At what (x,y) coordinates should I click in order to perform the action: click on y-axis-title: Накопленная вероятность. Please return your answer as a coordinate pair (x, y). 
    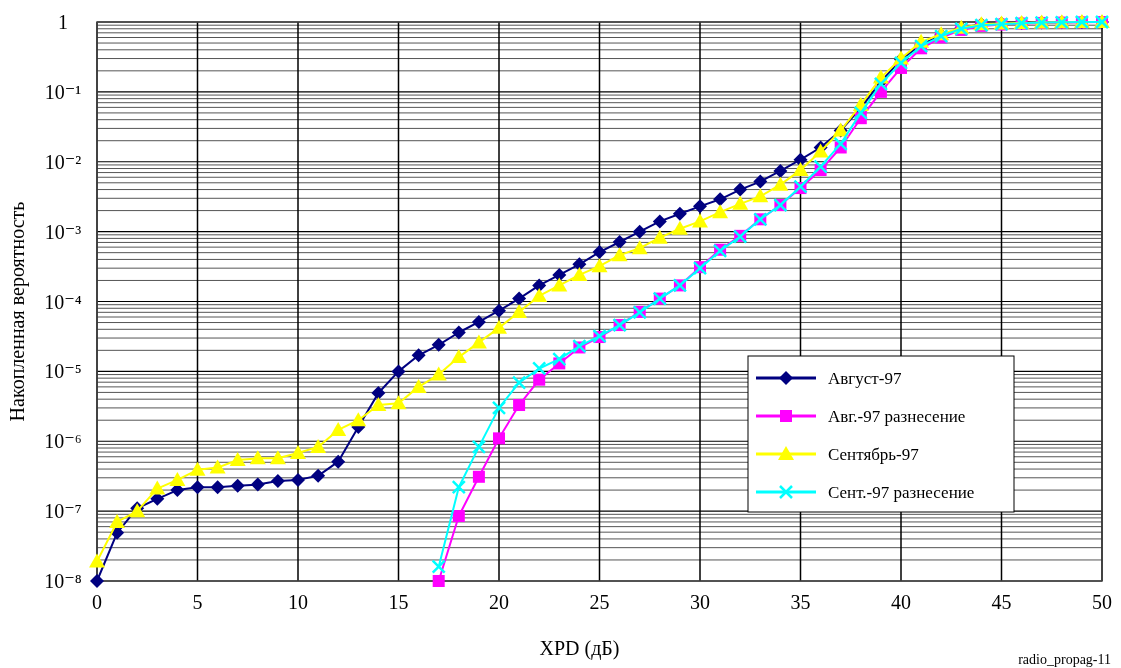
    Looking at the image, I should click on (17, 311).